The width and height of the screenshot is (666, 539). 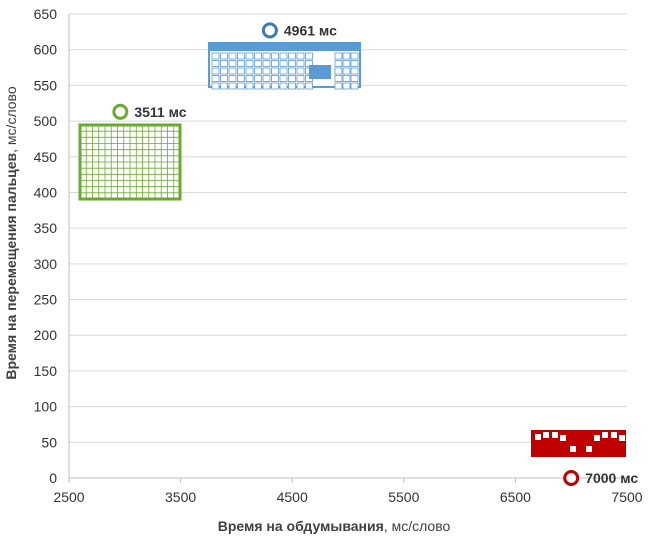 What do you see at coordinates (347, 497) in the screenshot?
I see `x-tick-labels: 2500 3500 4500 5500 6500 7500` at bounding box center [347, 497].